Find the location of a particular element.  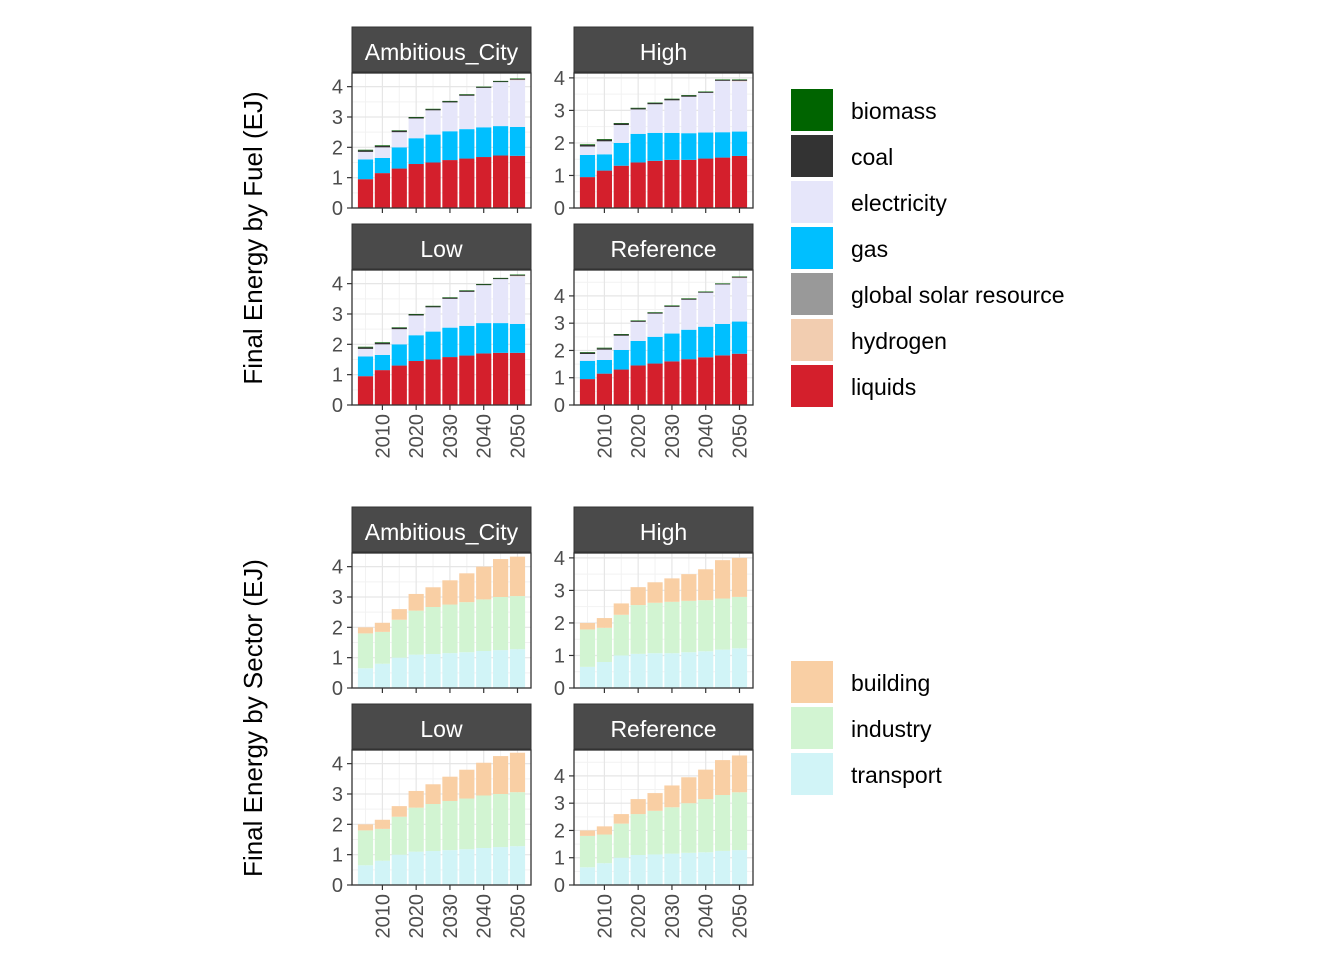

y-tick-label: 4 is located at coordinates (337, 568).